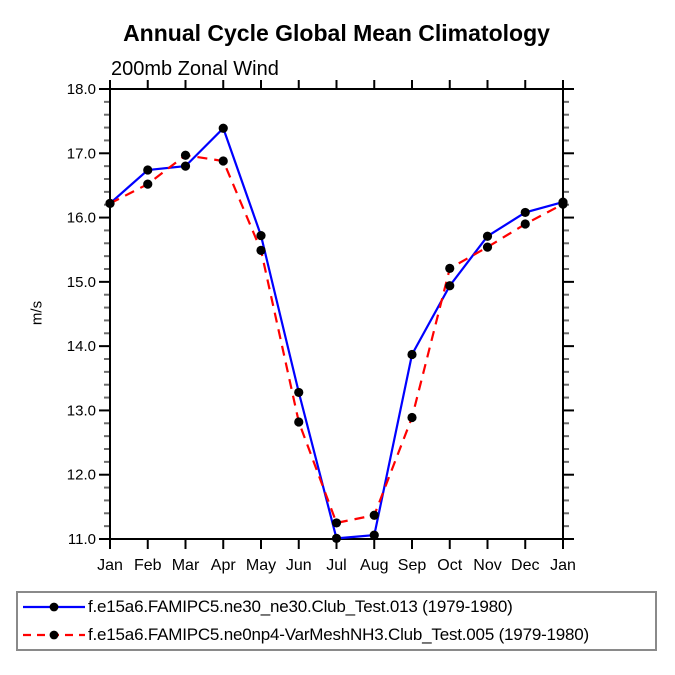  I want to click on y-tick-label: 14.0, so click(81, 346).